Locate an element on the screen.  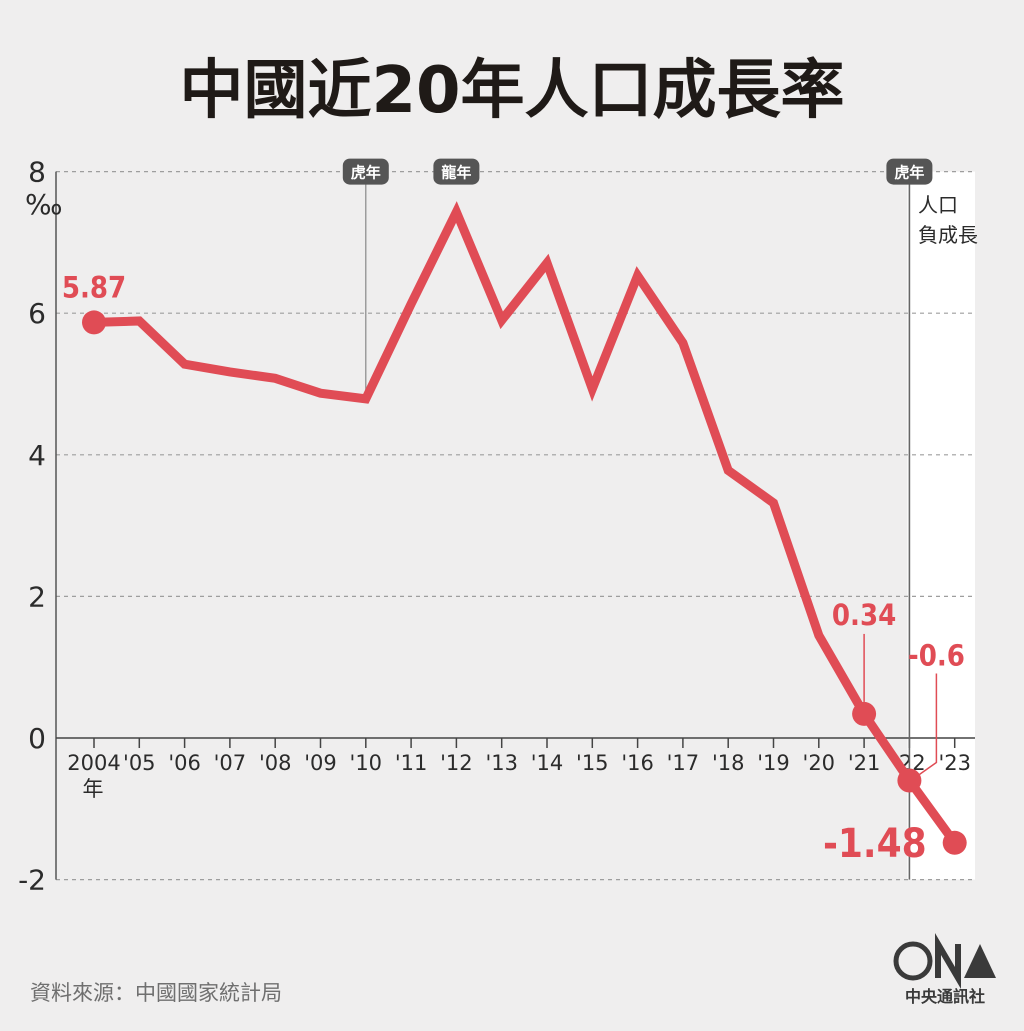
x-tick-label: '17 is located at coordinates (683, 763).